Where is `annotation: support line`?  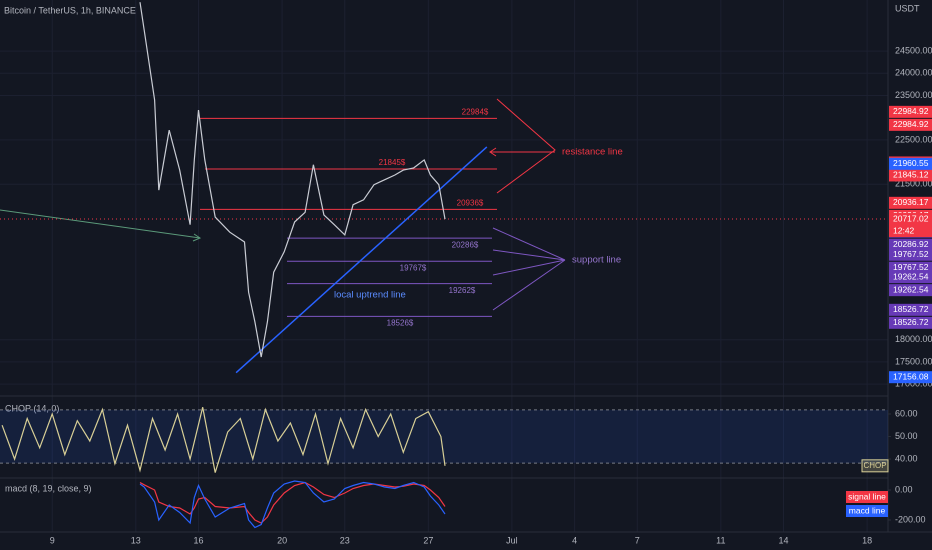 annotation: support line is located at coordinates (596, 260).